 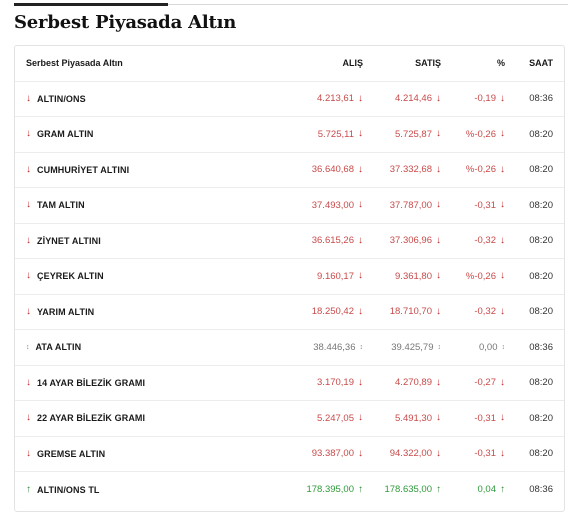 What do you see at coordinates (65, 276) in the screenshot?
I see `row-name-cell: ↓ ÇEYREK ALTIN` at bounding box center [65, 276].